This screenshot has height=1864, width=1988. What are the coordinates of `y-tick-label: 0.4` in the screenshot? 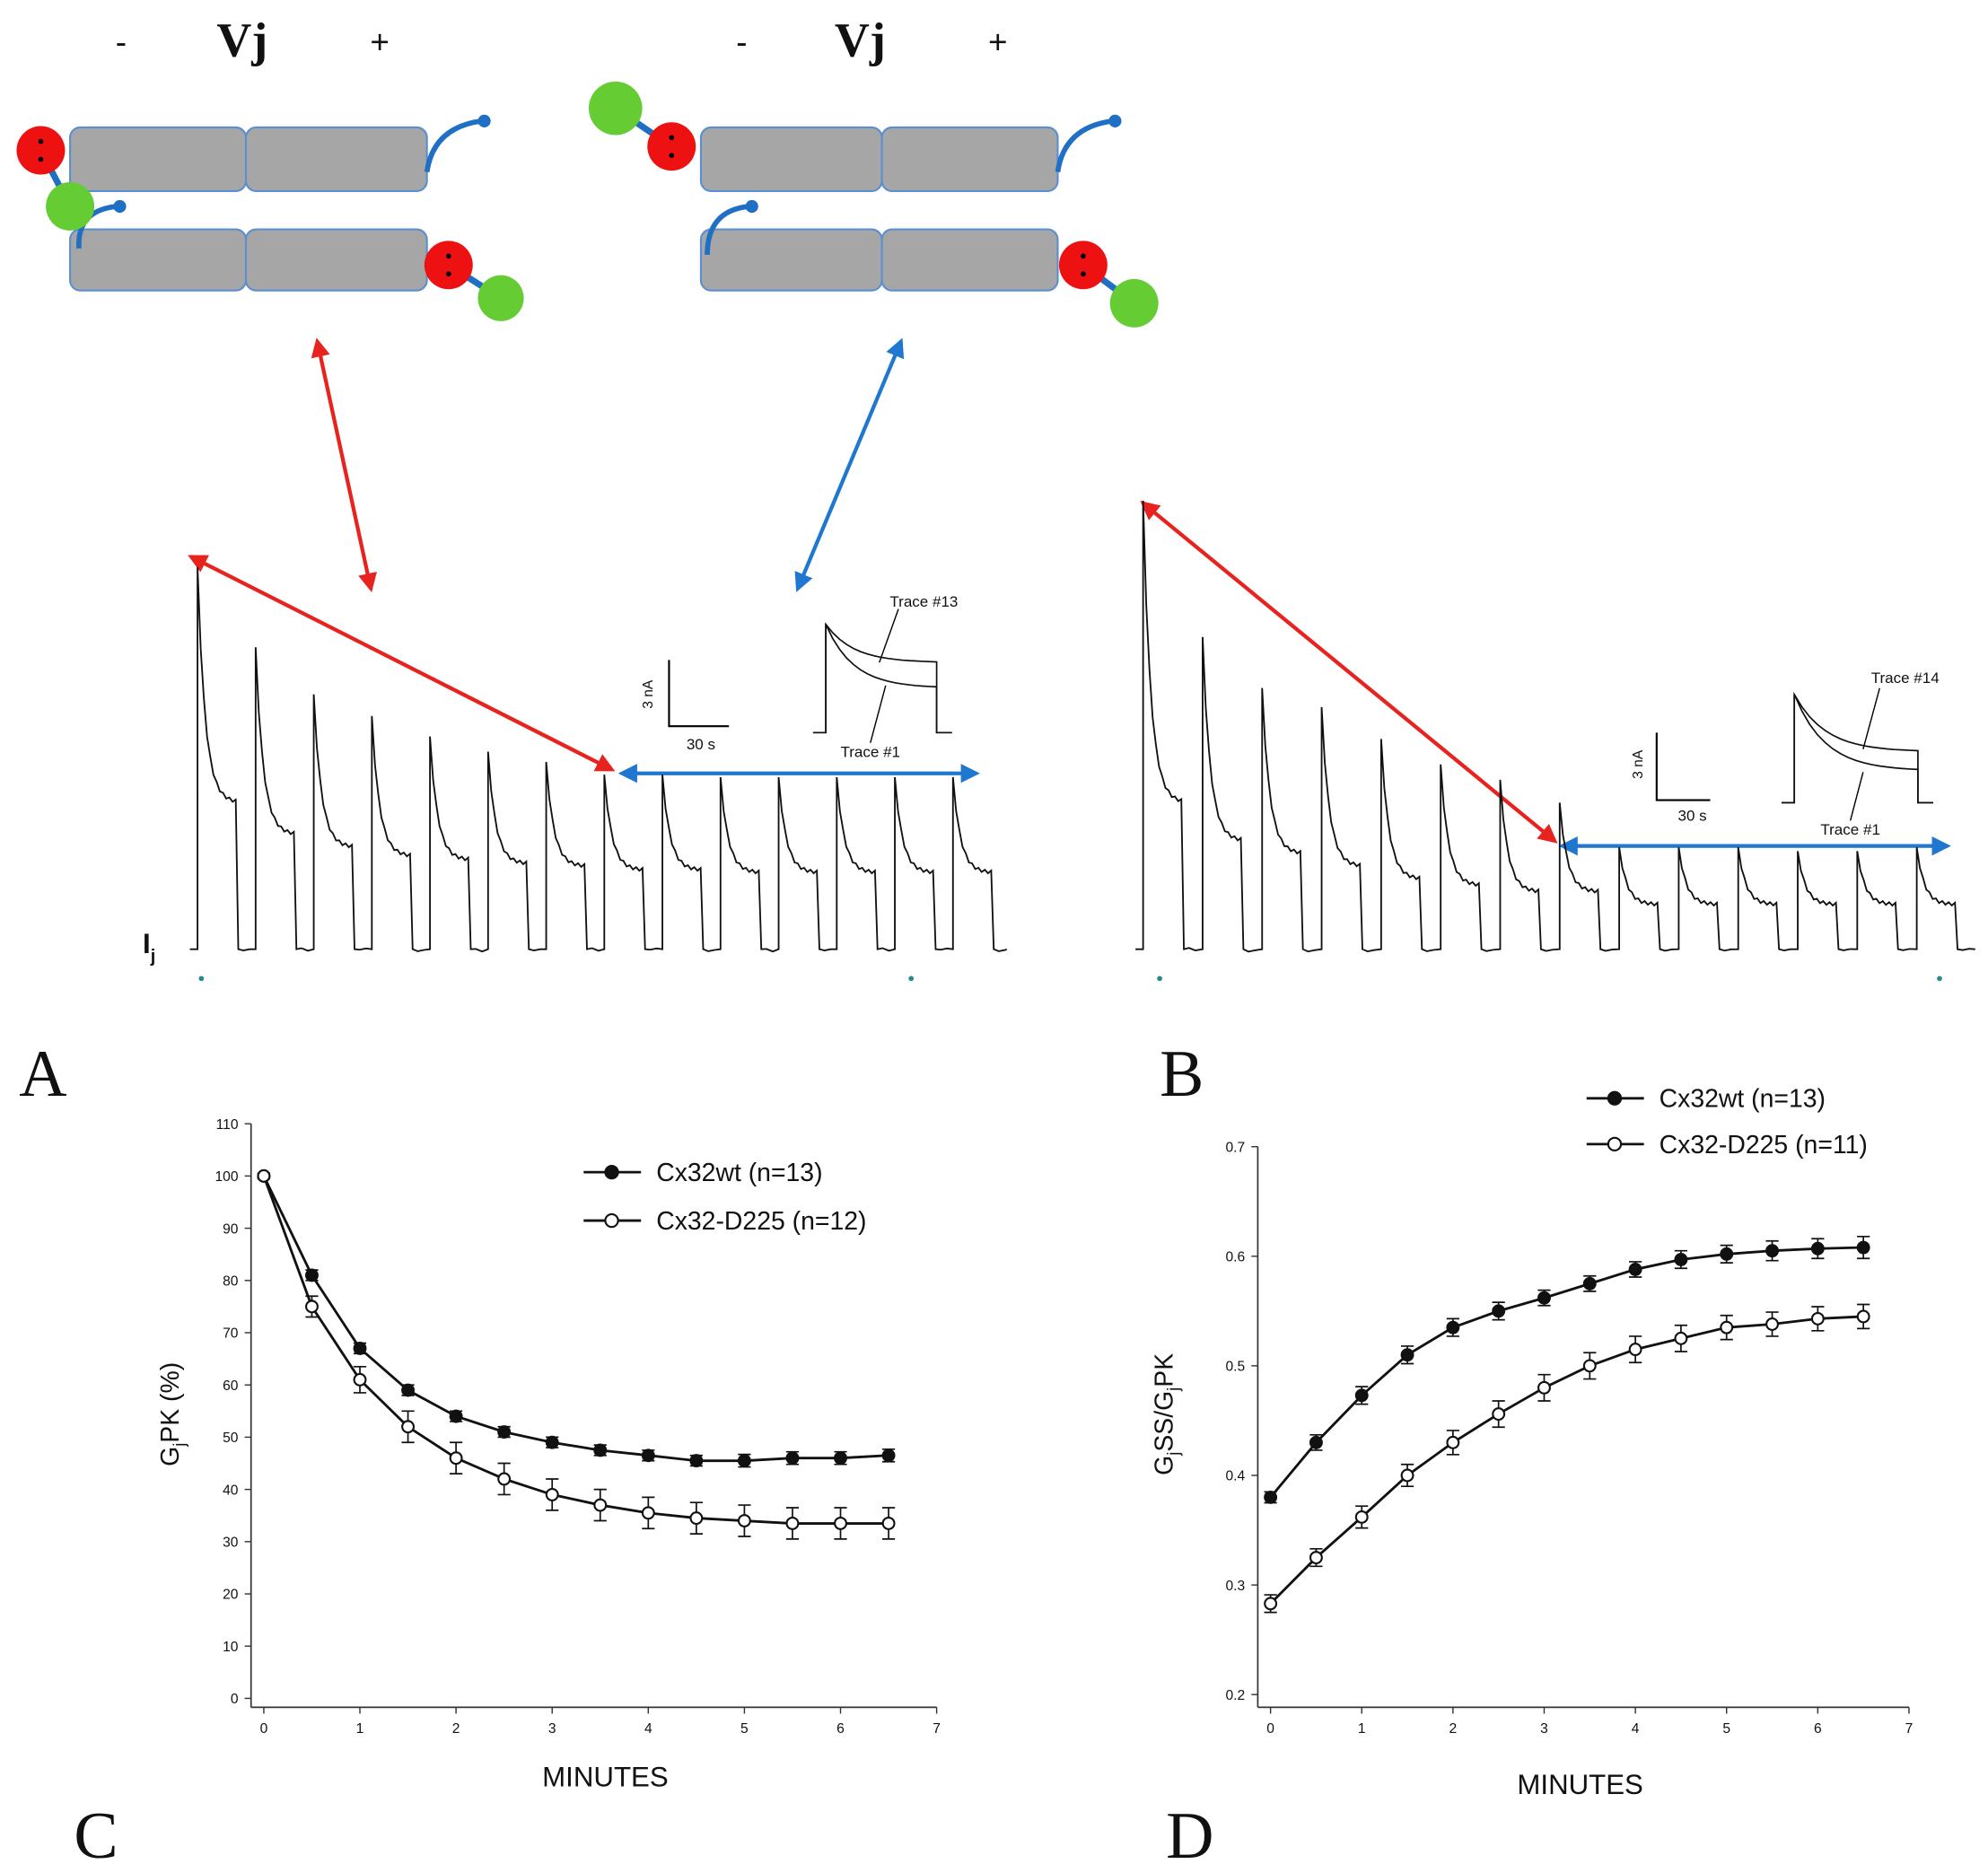 It's located at (1236, 1476).